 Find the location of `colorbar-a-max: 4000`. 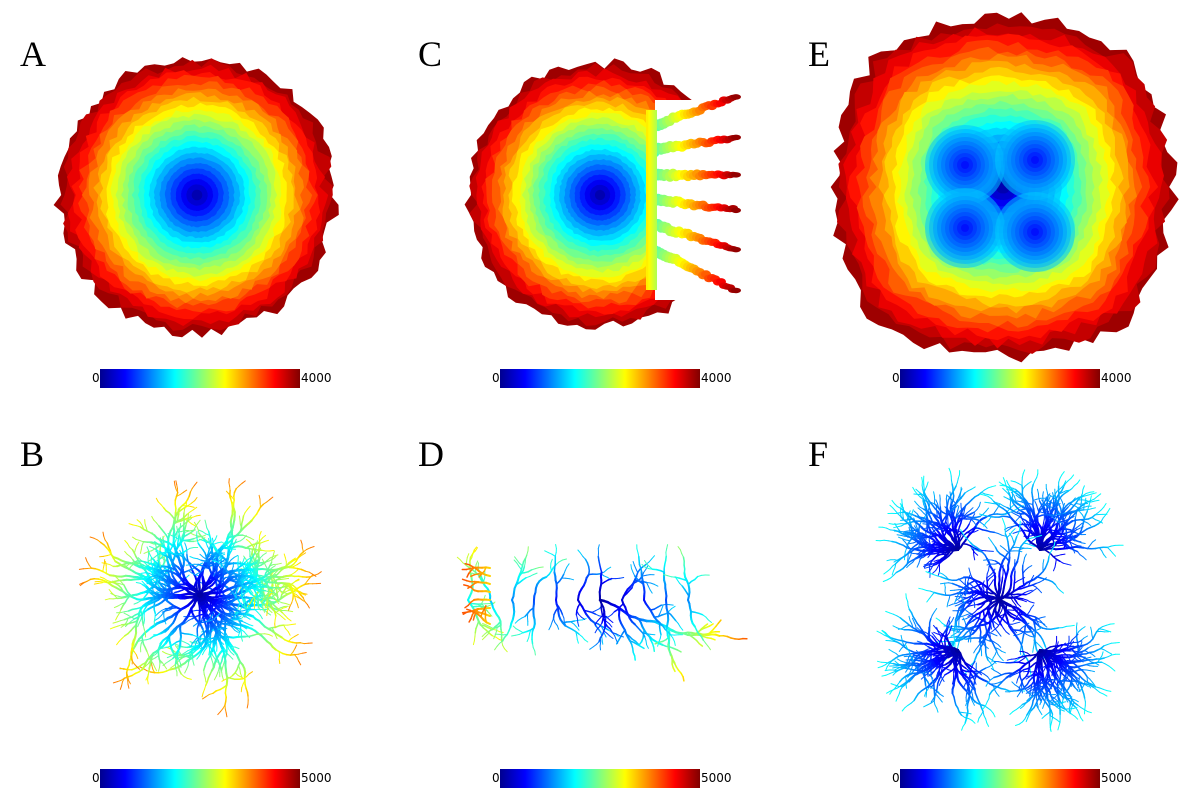

colorbar-a-max: 4000 is located at coordinates (316, 378).